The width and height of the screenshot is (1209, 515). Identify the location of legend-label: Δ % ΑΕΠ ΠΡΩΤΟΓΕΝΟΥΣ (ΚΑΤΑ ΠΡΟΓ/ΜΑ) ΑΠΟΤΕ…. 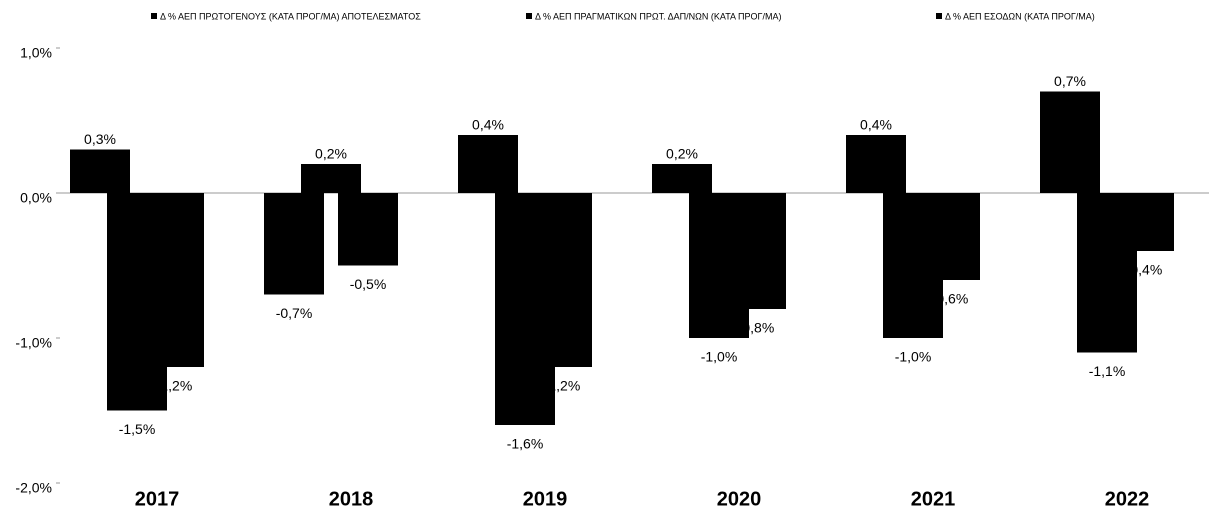
(290, 16).